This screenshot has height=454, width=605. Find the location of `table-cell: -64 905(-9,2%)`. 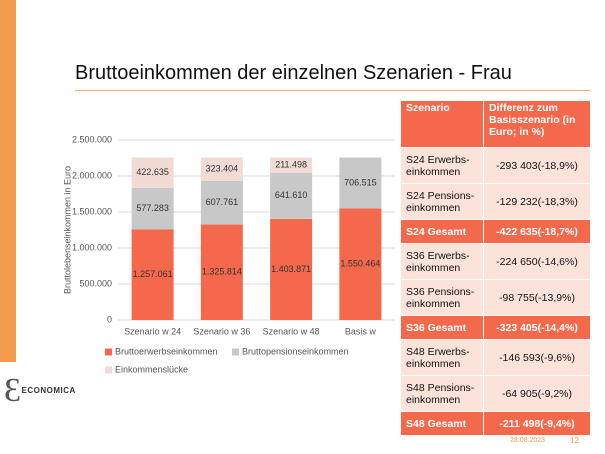

table-cell: -64 905(-9,2%) is located at coordinates (537, 393).